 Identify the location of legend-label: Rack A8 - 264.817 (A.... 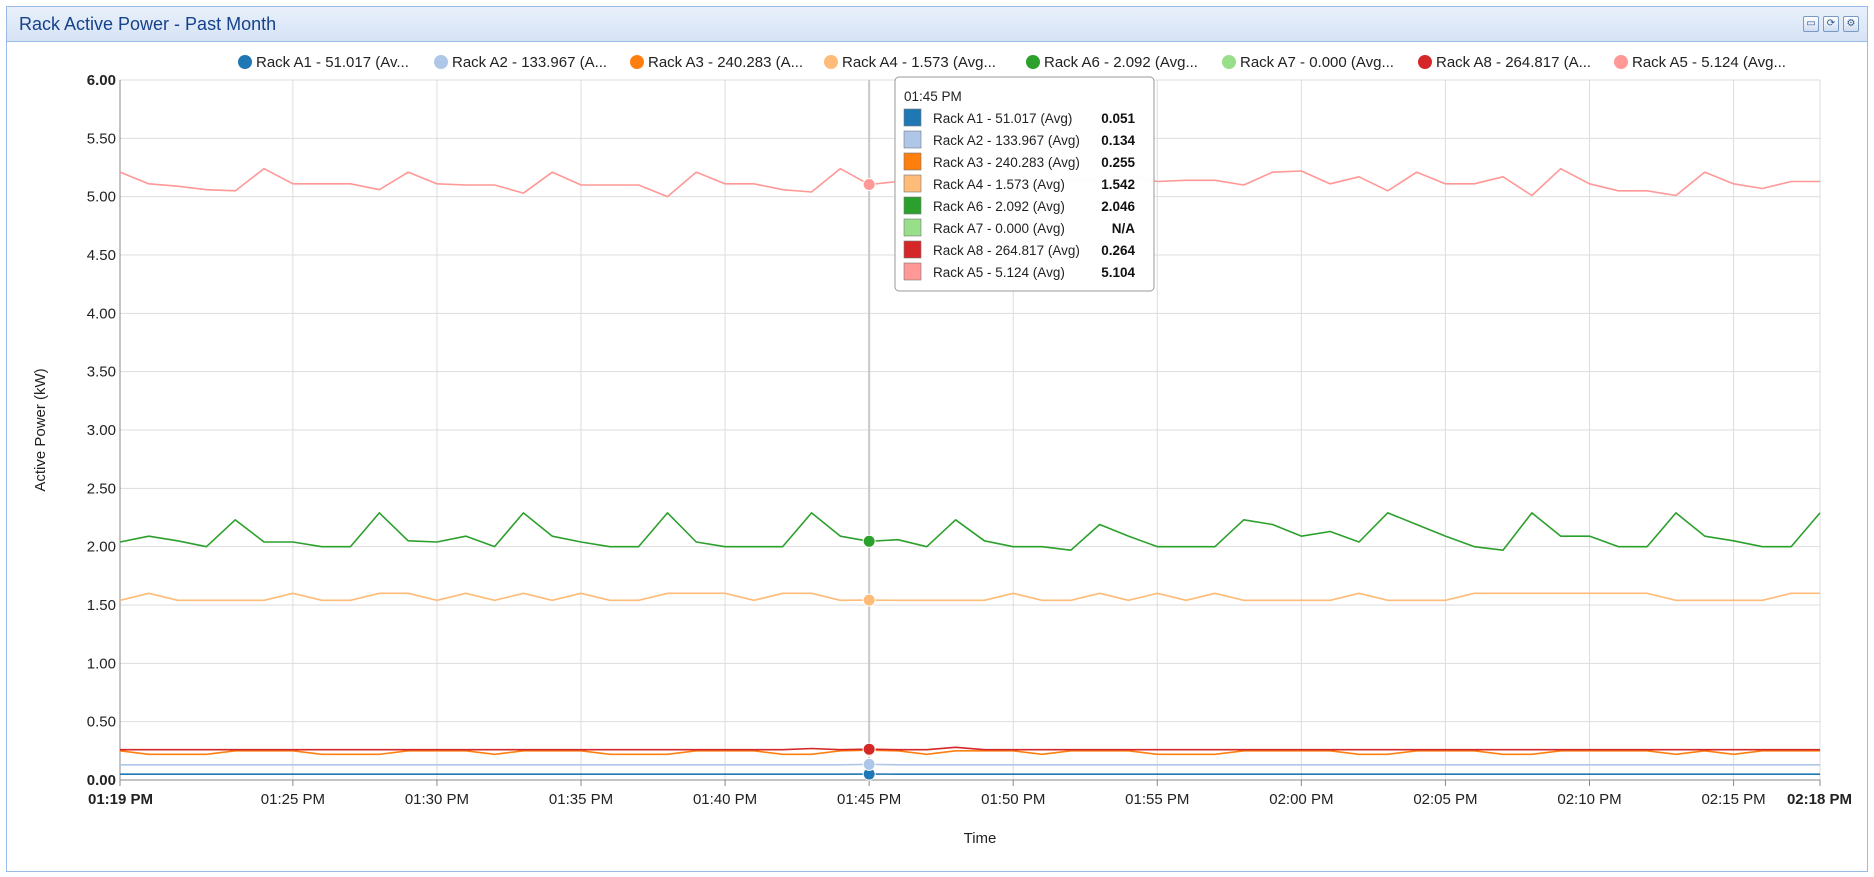
(1513, 62).